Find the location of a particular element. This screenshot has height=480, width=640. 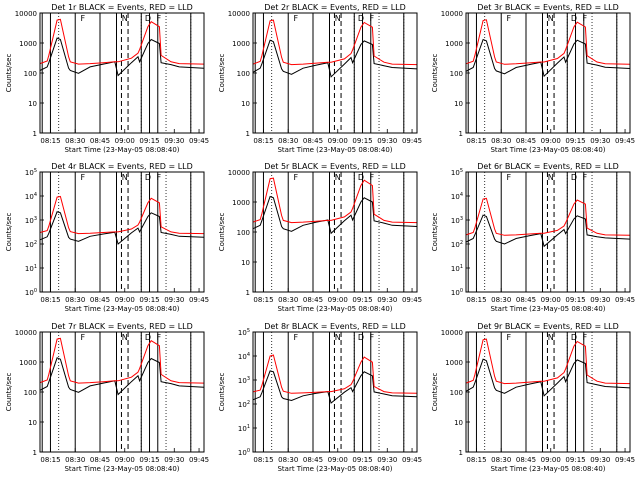

panel-title: Det 2r BLACK = Events, RED = LLD is located at coordinates (335, 7).